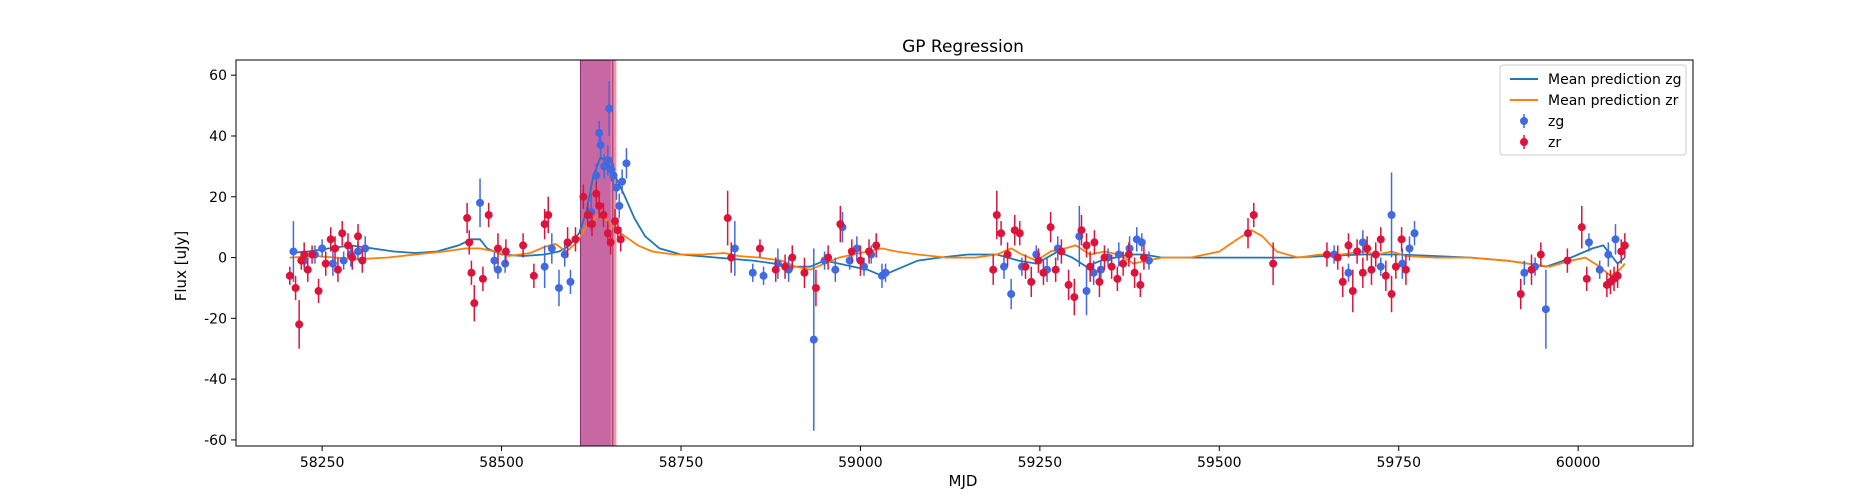 This screenshot has width=1875, height=500. Describe the element at coordinates (1578, 463) in the screenshot. I see `x-tick-label: 60000` at that location.